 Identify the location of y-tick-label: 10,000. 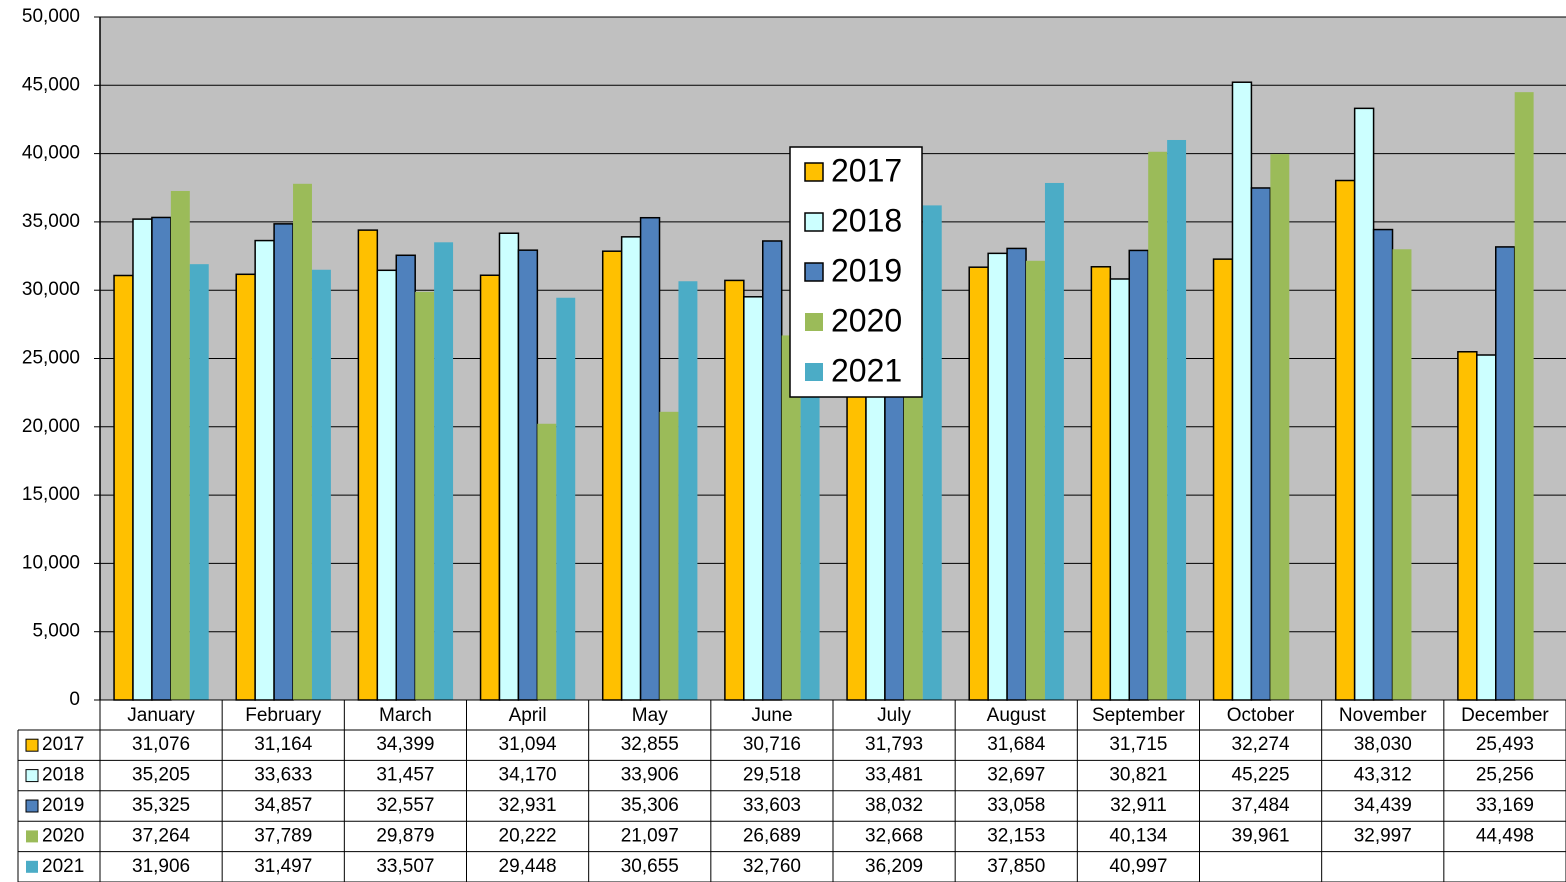
(51, 562).